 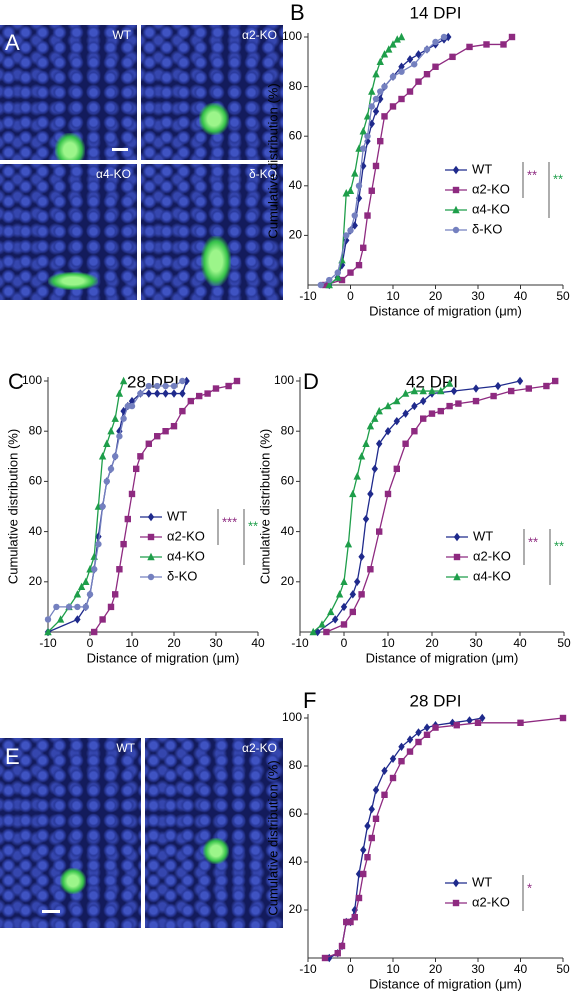 I want to click on y-tick-label: 20, so click(x=36, y=581).